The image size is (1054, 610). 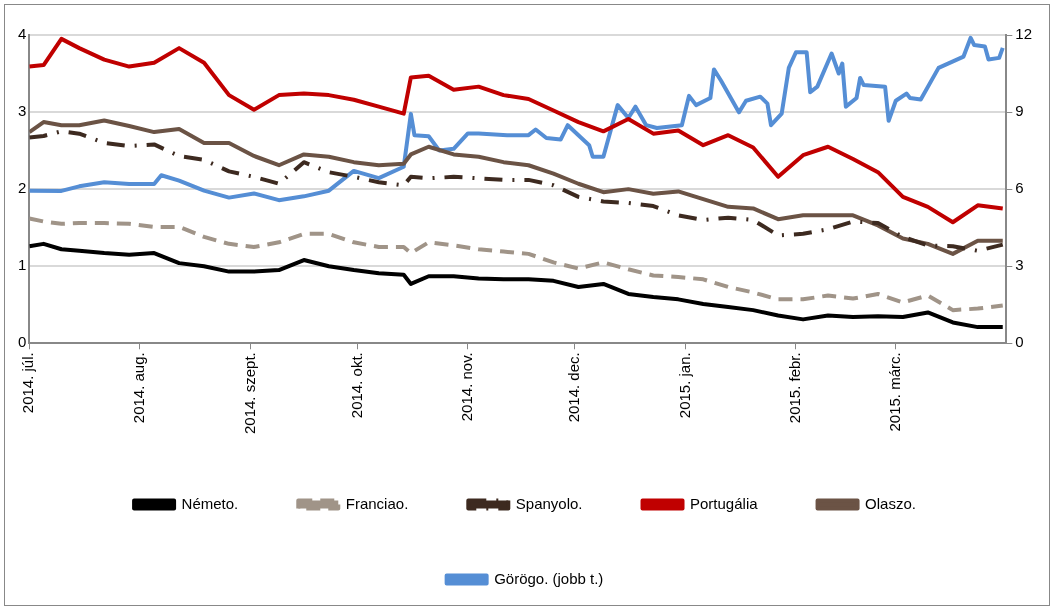 I want to click on y-tick-label: 2, so click(x=22, y=188).